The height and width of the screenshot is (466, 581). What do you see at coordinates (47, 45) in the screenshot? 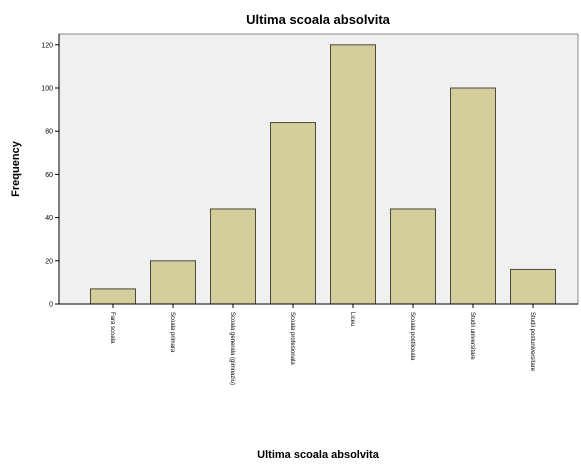
I see `y-tick-label: 120` at bounding box center [47, 45].